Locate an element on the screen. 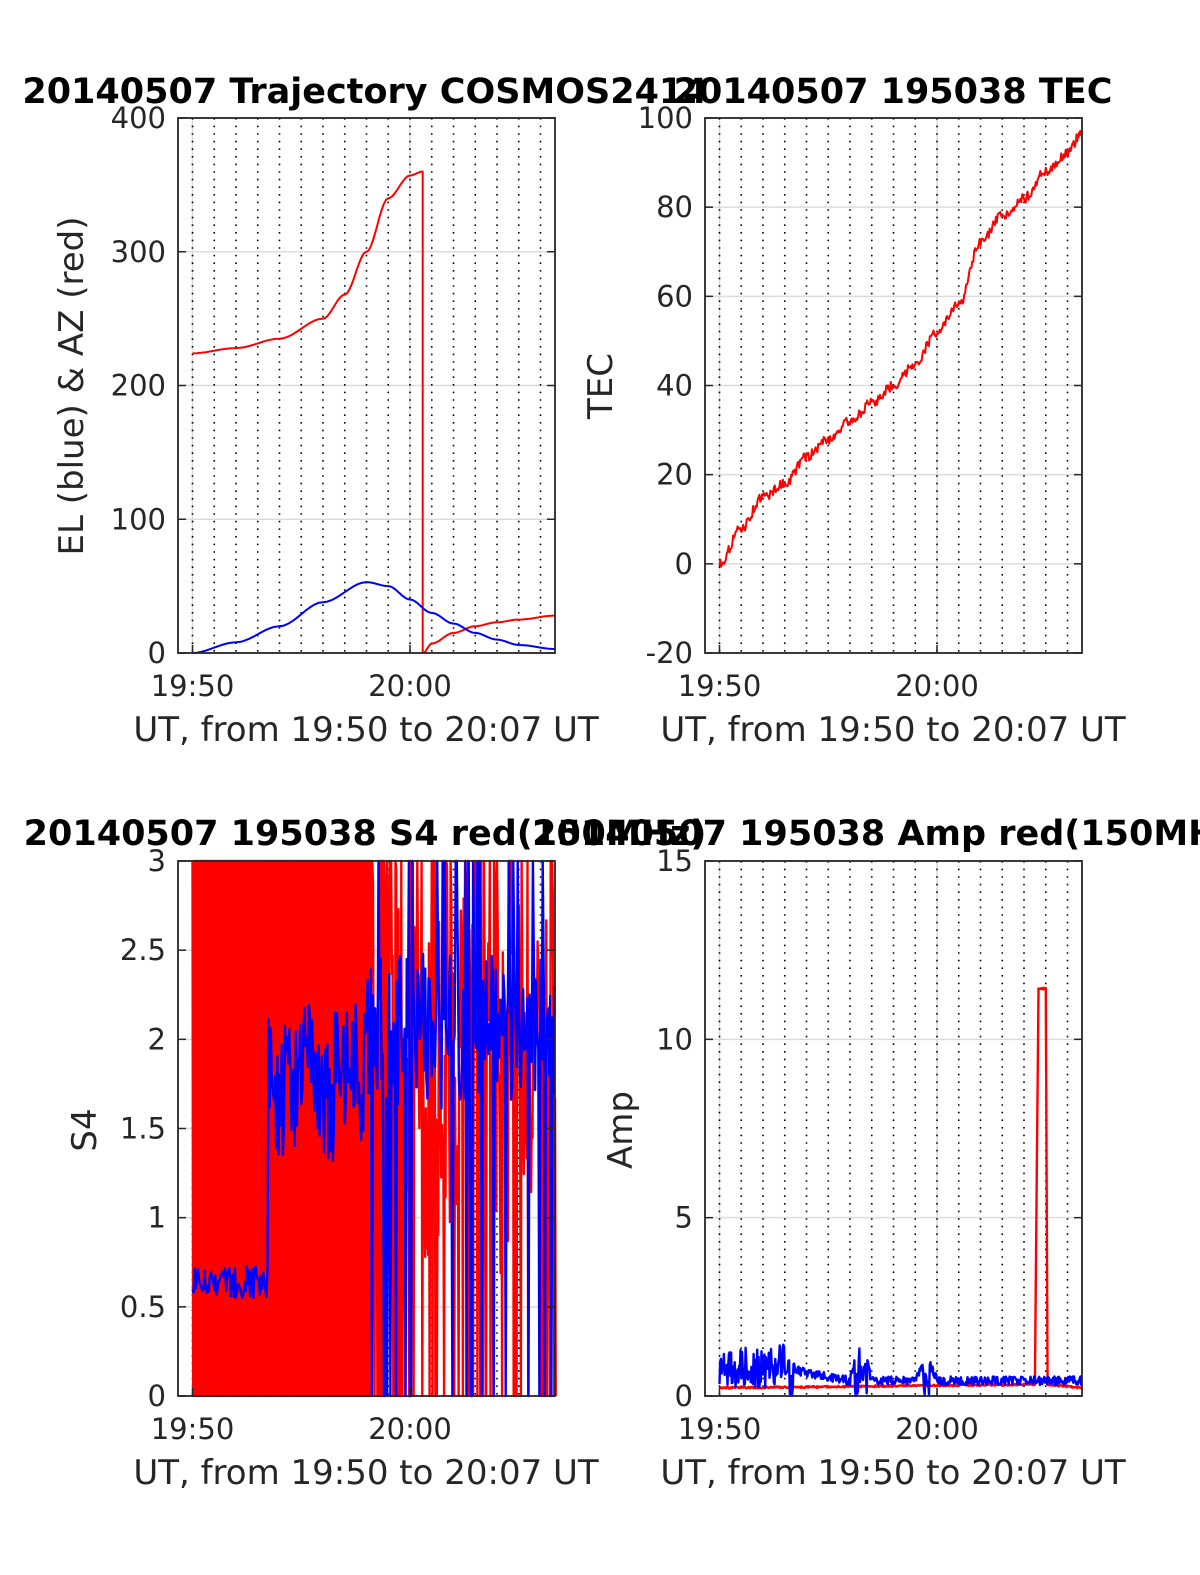 The width and height of the screenshot is (1200, 1575). y-tick-label: 1 is located at coordinates (157, 1218).